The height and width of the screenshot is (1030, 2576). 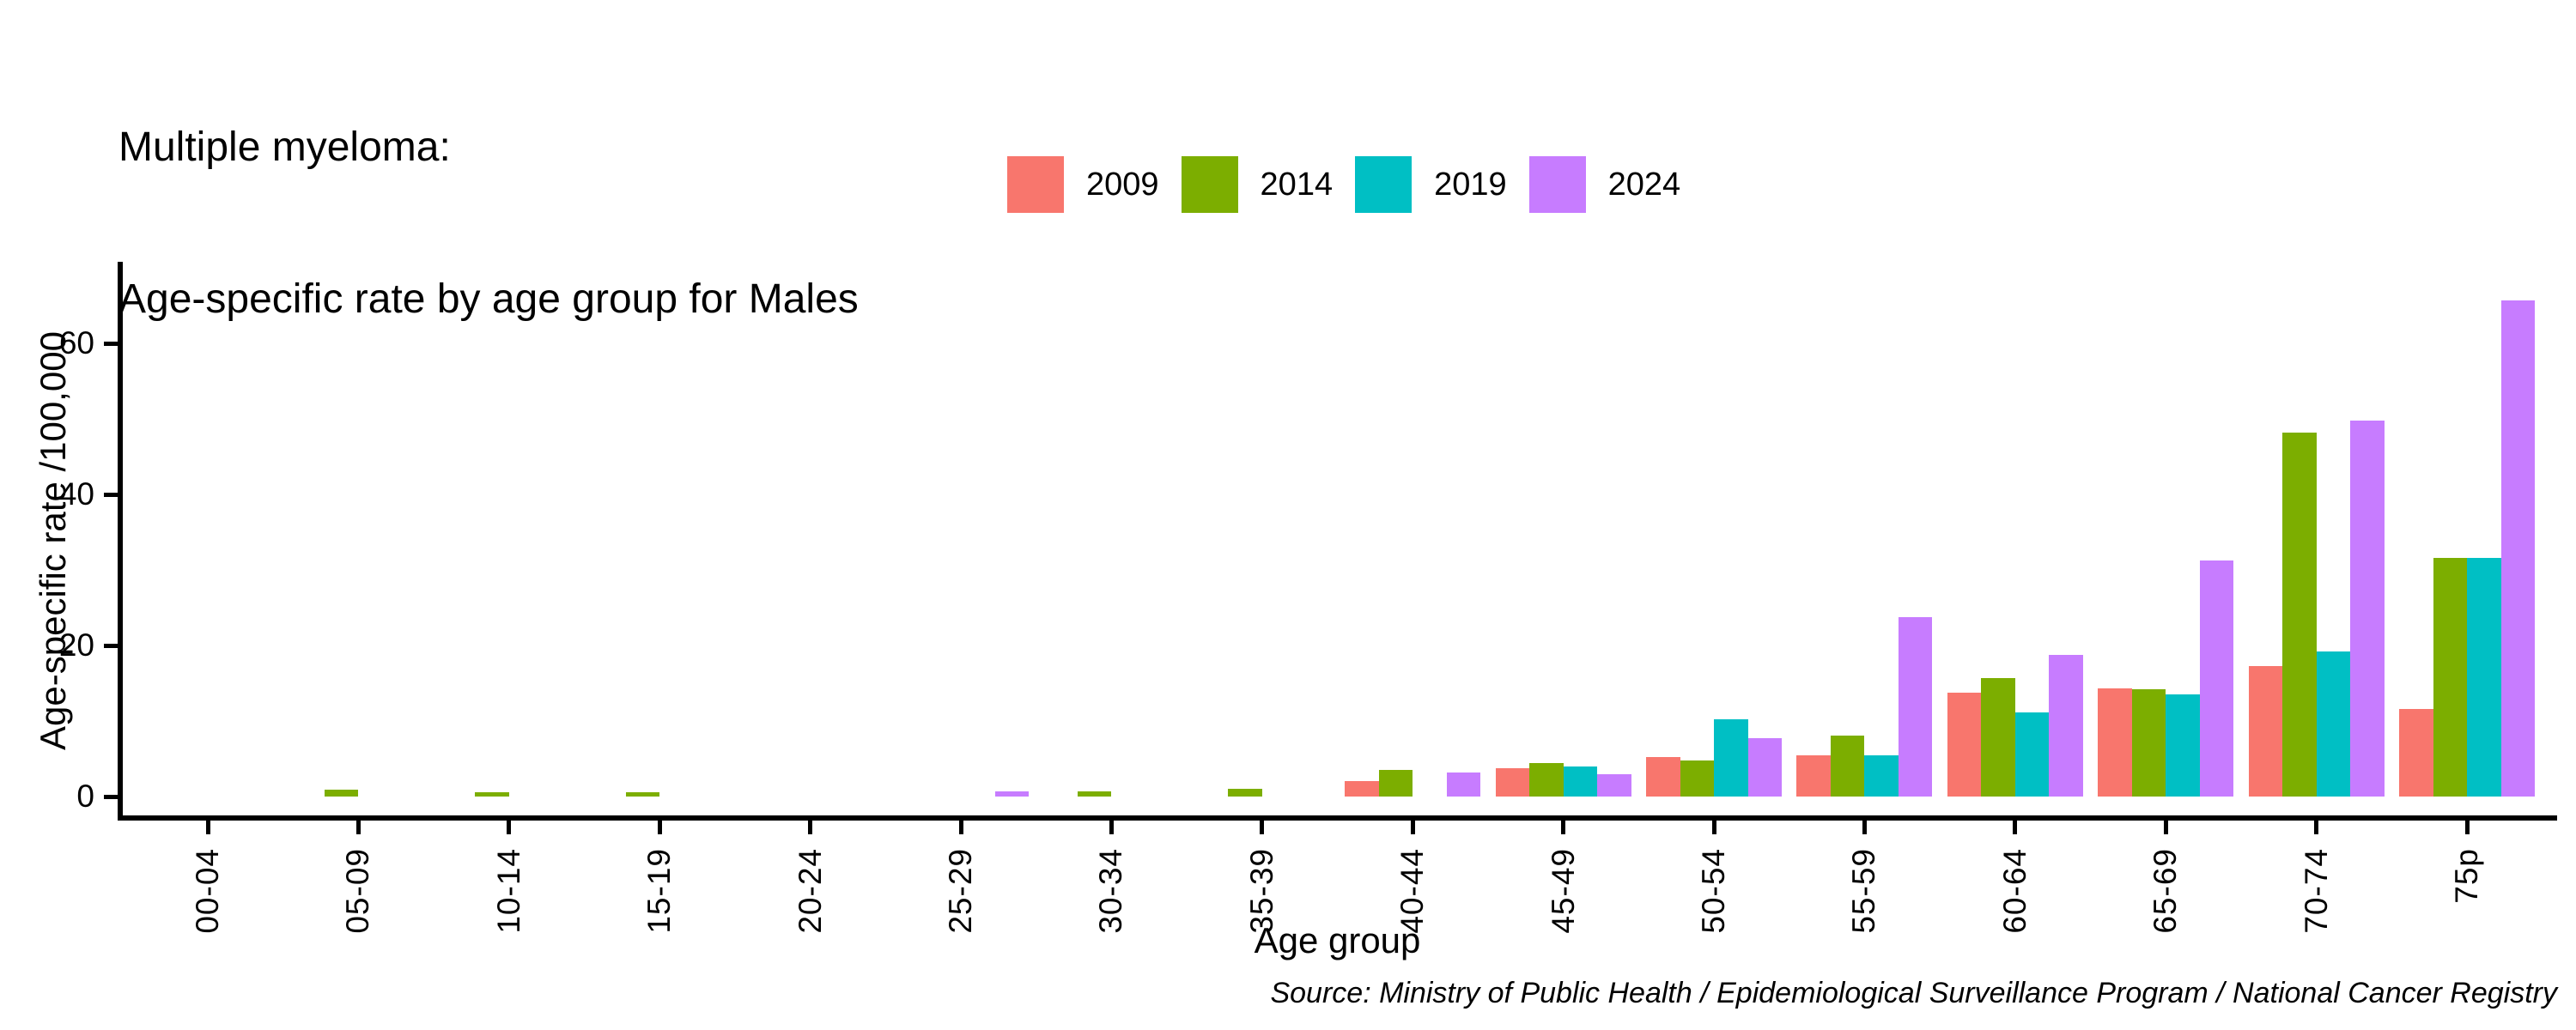 What do you see at coordinates (1343, 184) in the screenshot?
I see `legend: 2009 2014 2019 2024` at bounding box center [1343, 184].